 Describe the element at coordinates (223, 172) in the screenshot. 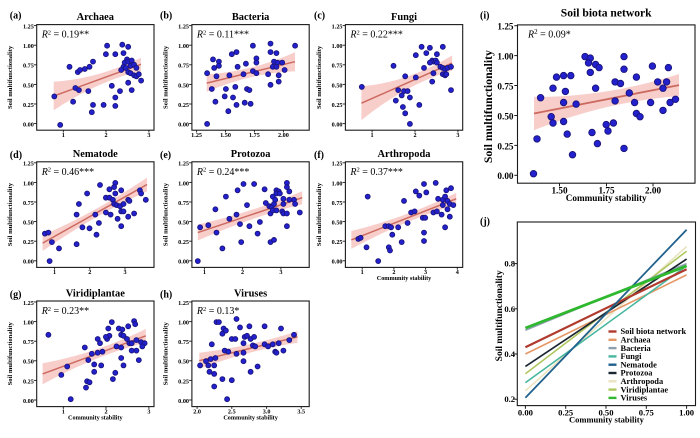

I see `svg-text: R2 = 0.24***` at that location.